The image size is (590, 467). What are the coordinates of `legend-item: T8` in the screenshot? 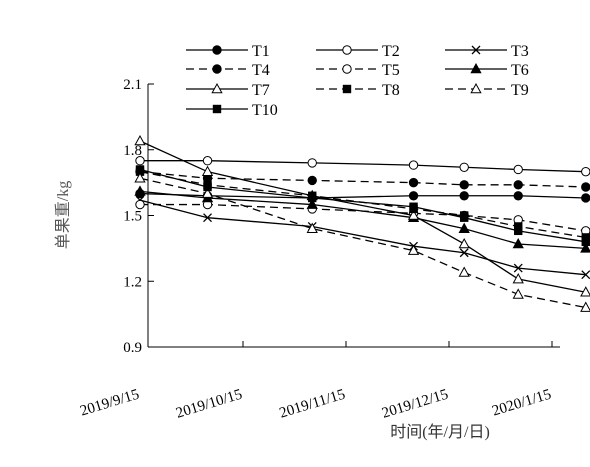 It's located at (358, 90).